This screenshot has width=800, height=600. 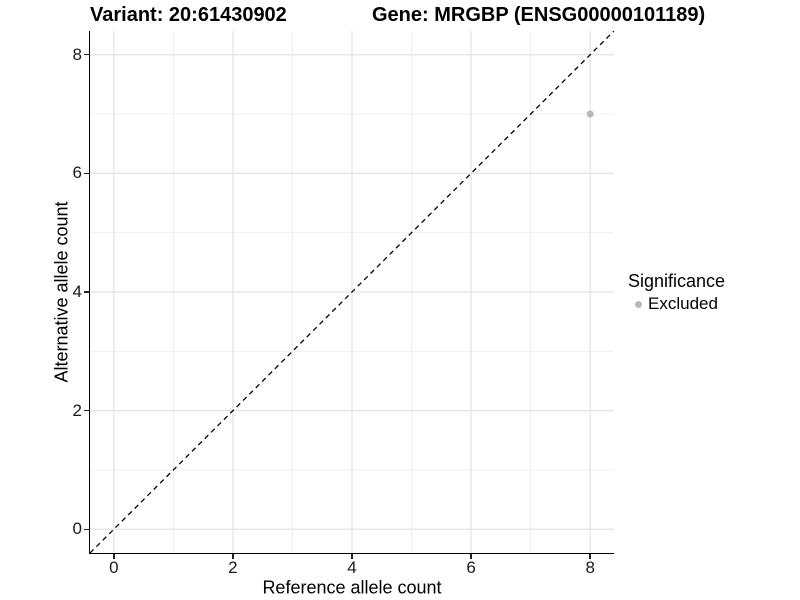 I want to click on legend-item-excluded: Excluded, so click(x=676, y=304).